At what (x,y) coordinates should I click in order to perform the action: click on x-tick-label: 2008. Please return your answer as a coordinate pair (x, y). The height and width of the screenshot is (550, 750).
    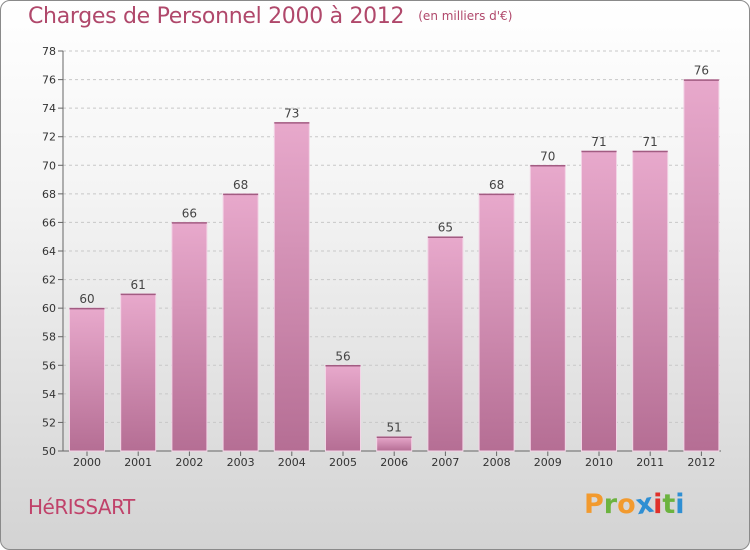
    Looking at the image, I should click on (497, 462).